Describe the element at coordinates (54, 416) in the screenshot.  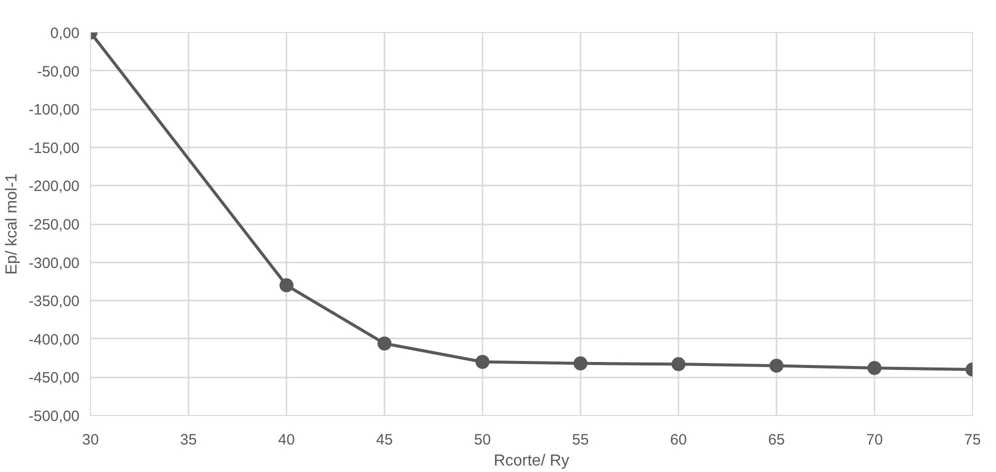
I see `y-tick-label: -500,00` at that location.